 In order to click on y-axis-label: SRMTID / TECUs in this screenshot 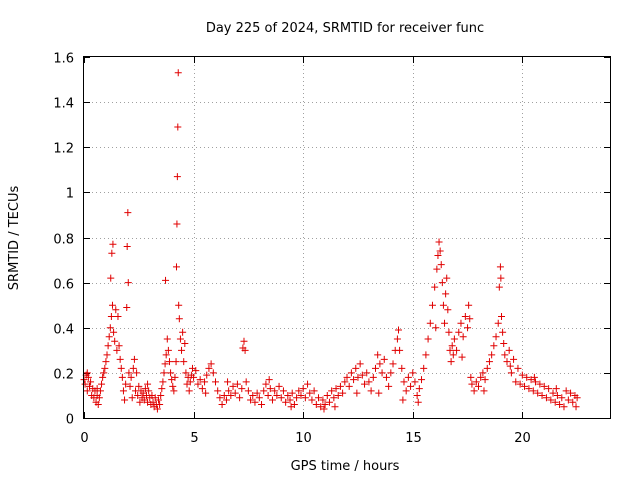, I will do `click(14, 238)`.